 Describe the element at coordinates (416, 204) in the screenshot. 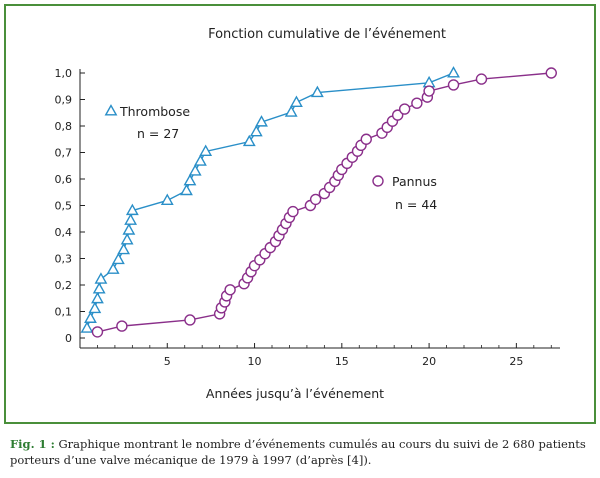

I see `legend-pannus-count: n = 44` at that location.